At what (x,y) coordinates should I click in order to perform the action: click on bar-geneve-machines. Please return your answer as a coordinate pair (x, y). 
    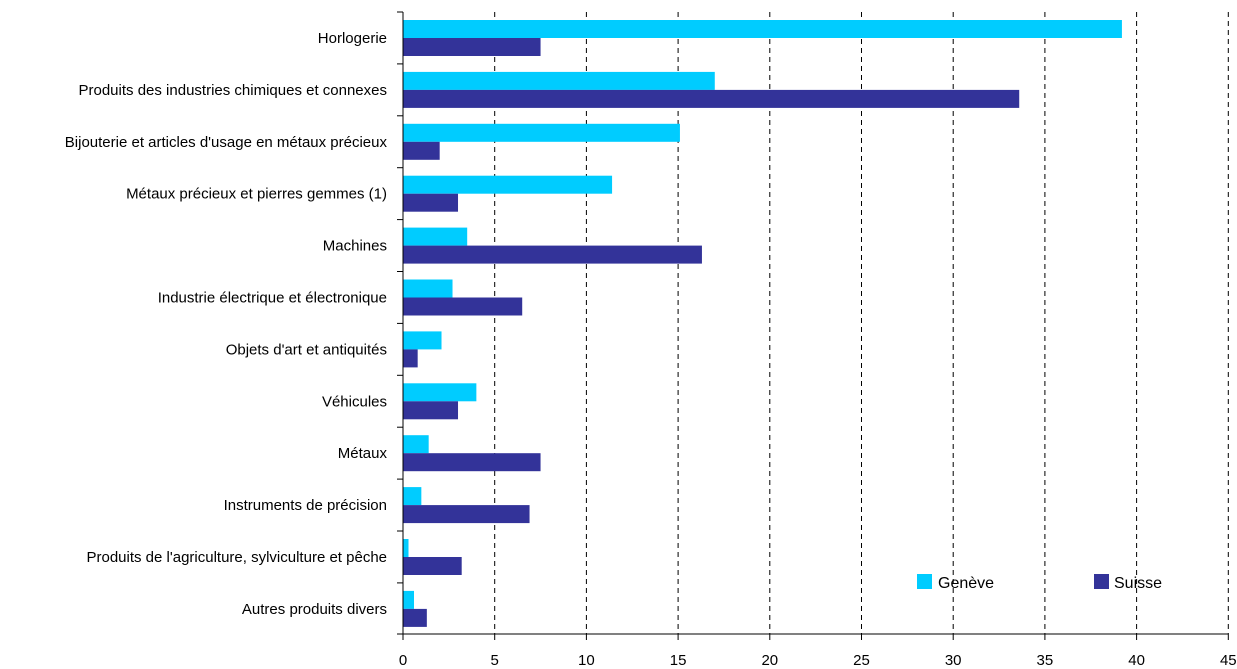
    Looking at the image, I should click on (435, 236).